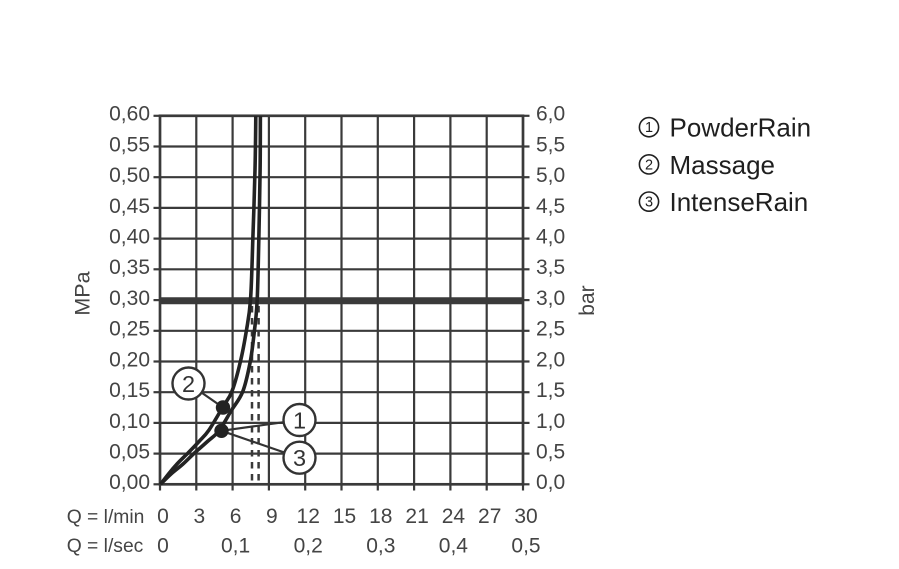 This screenshot has height=569, width=899. I want to click on svg-text: 0,05, so click(129, 452).